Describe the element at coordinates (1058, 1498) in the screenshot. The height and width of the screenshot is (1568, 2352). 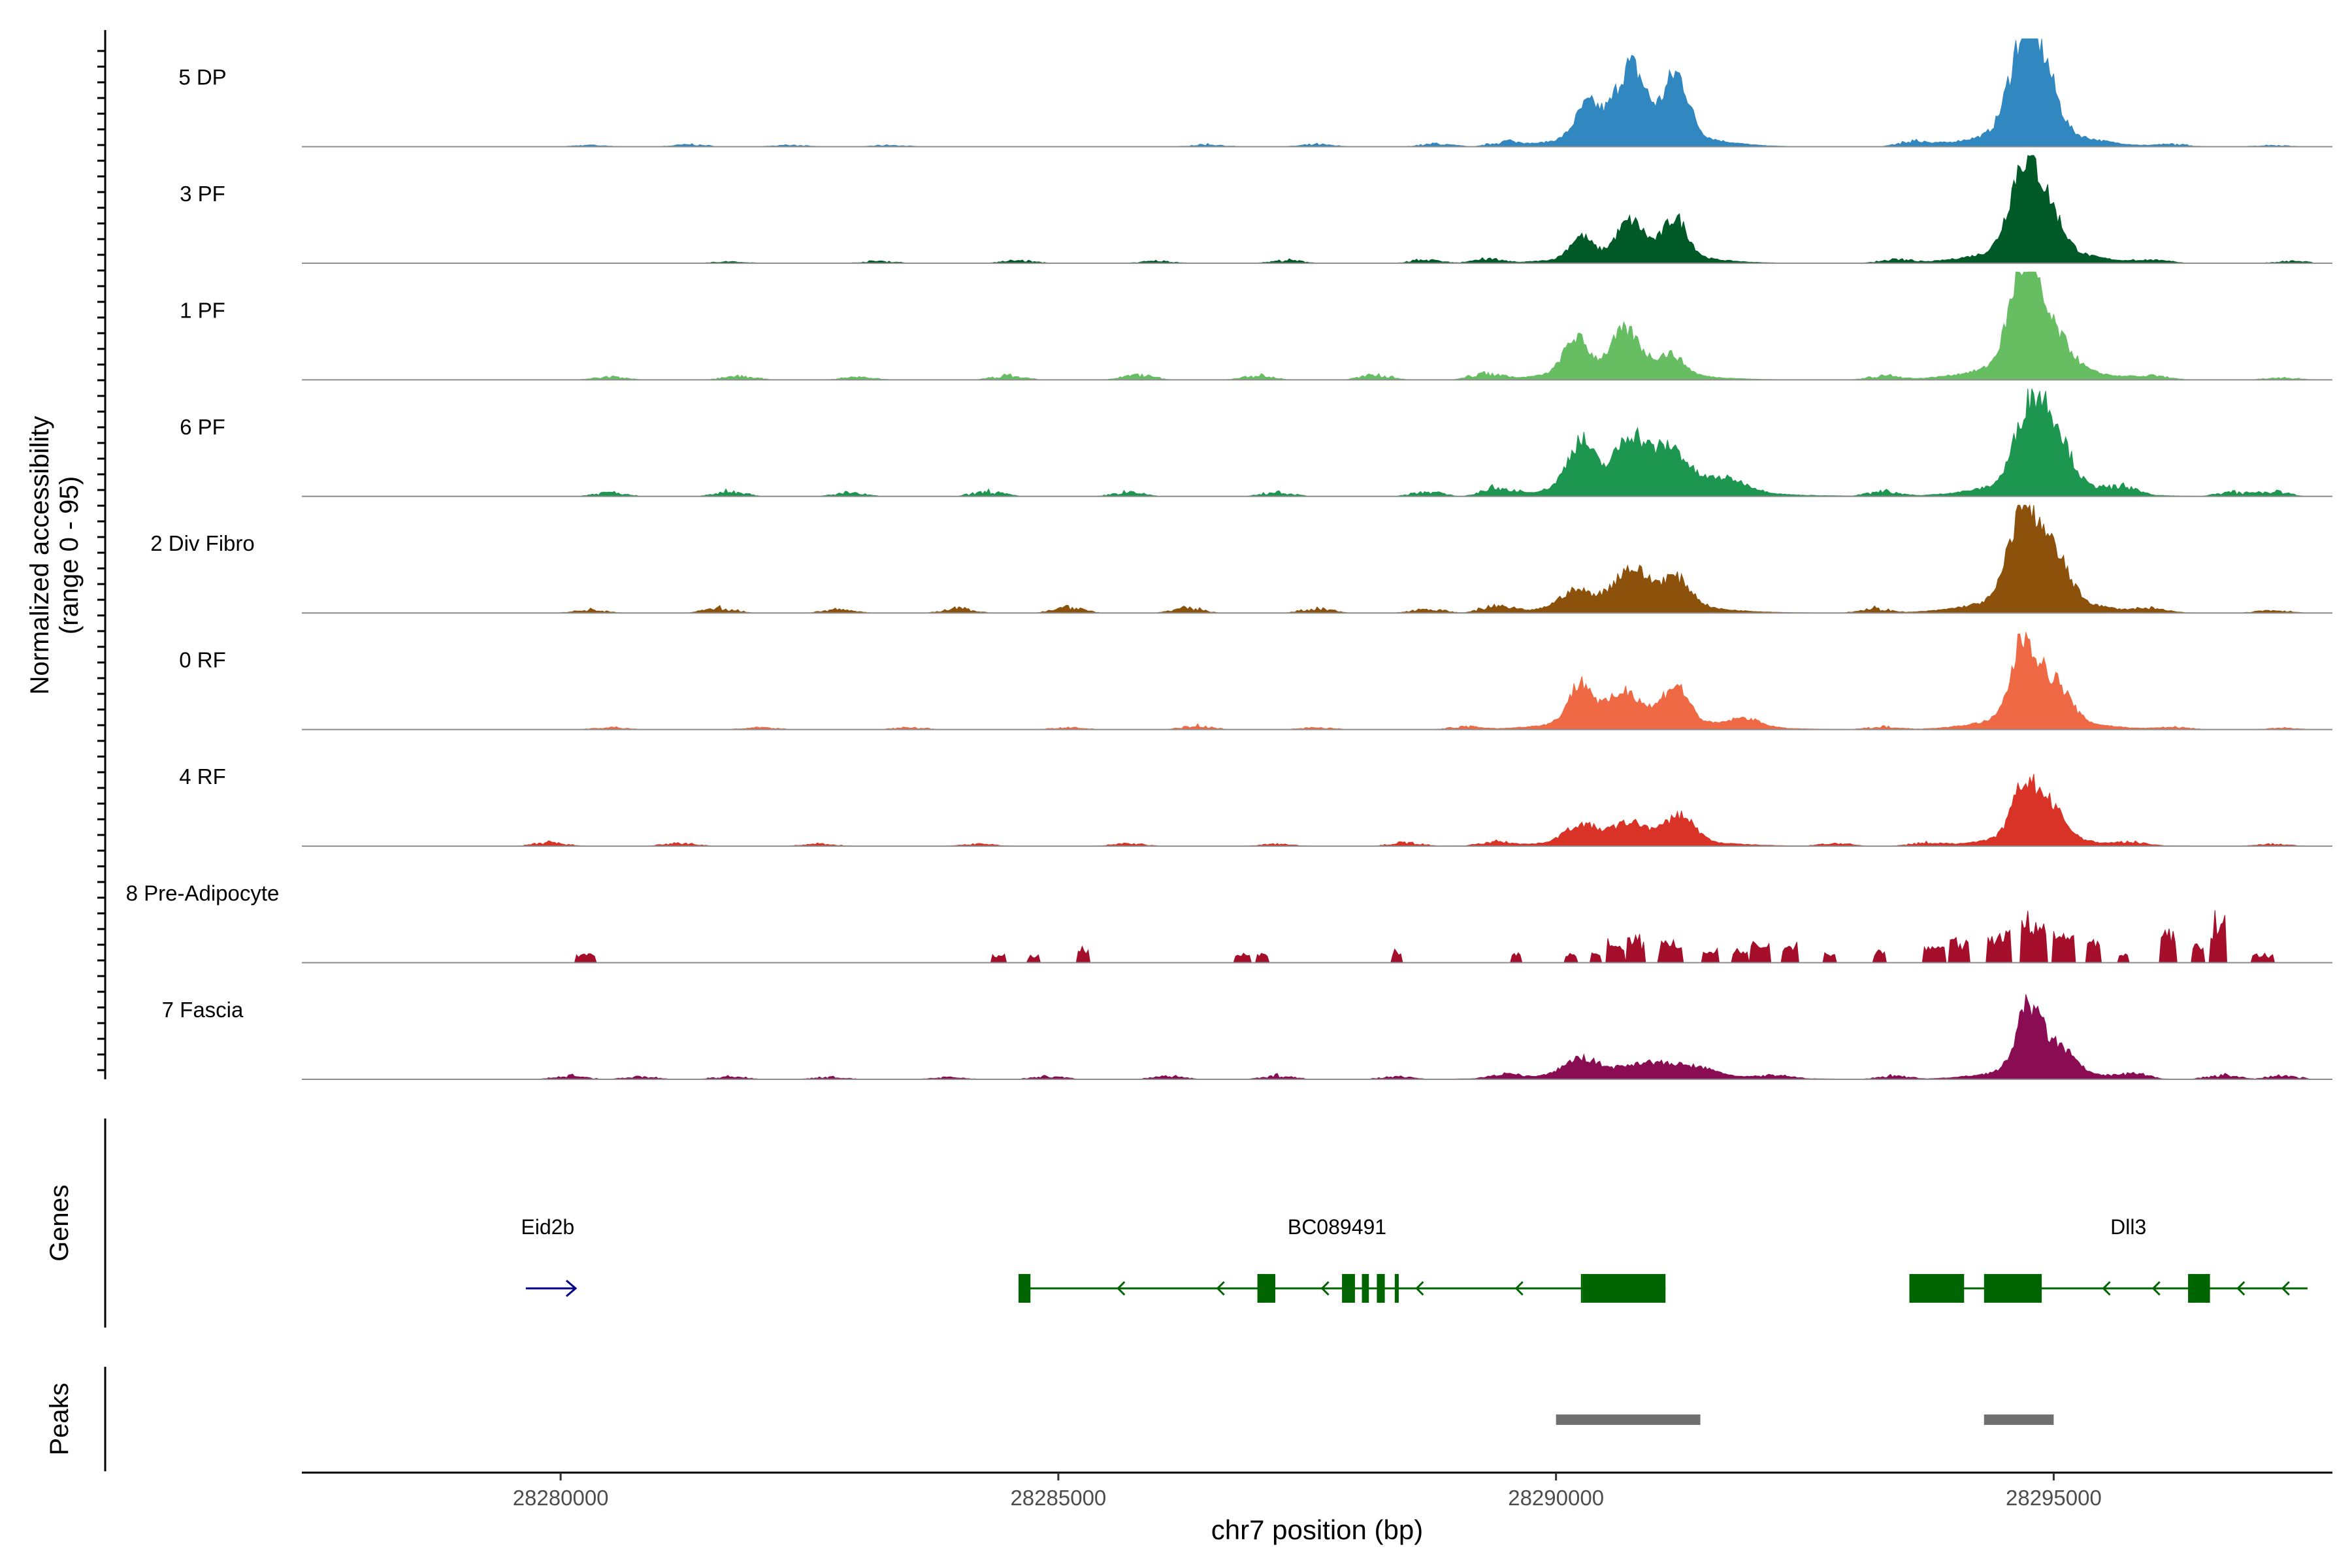
I see `x-tick-label: 28285000` at that location.